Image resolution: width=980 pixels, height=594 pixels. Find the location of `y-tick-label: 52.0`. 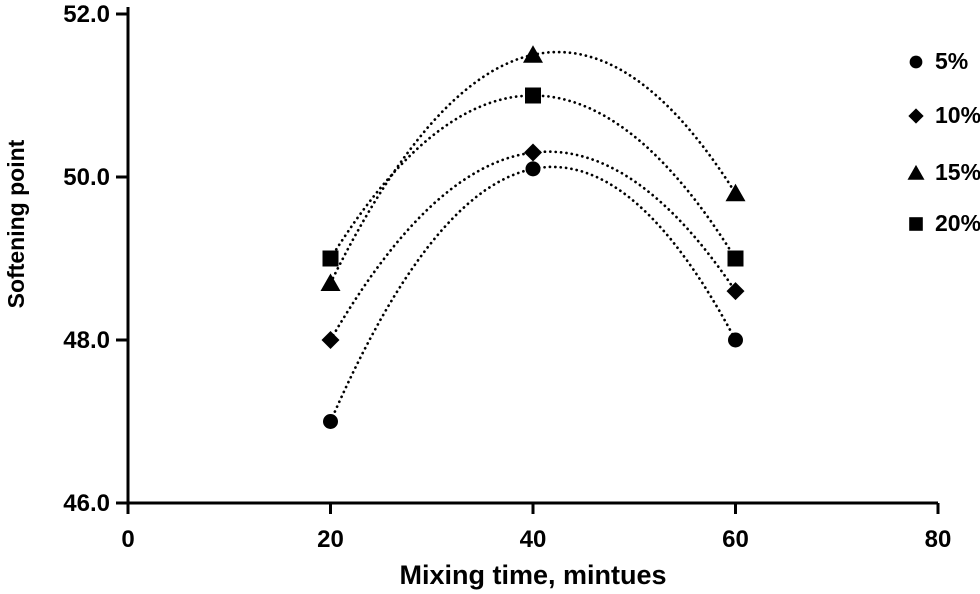

y-tick-label: 52.0 is located at coordinates (86, 14).